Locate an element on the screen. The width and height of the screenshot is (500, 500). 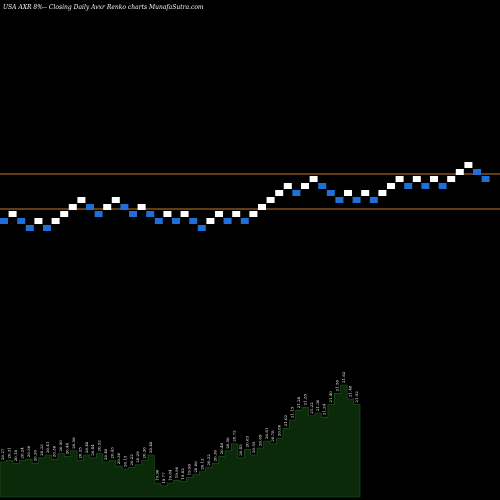
volume-label: 20.27 is located at coordinates (2, 454).